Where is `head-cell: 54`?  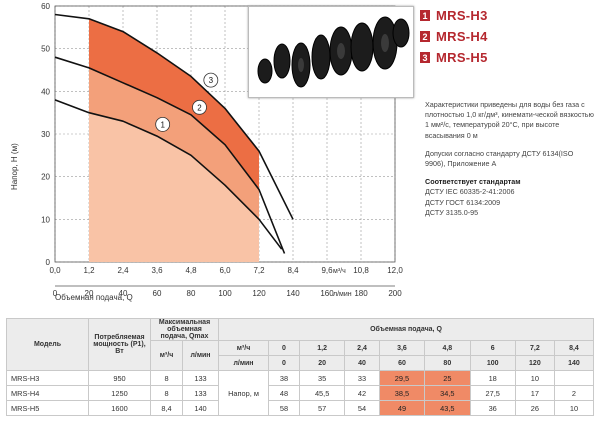 head-cell: 54 is located at coordinates (362, 408).